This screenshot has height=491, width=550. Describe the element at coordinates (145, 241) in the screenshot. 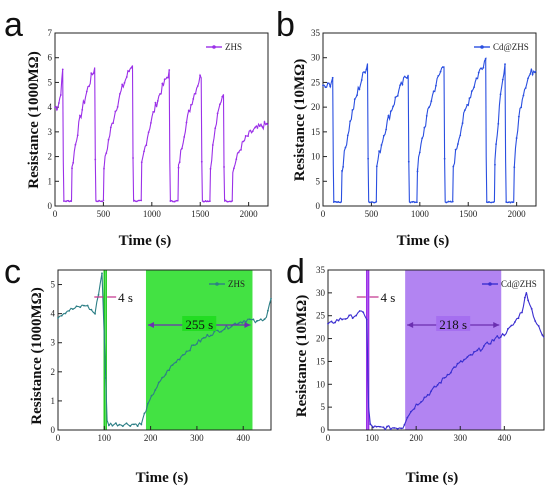

I see `panel-a-xlabel: Time (s)` at that location.